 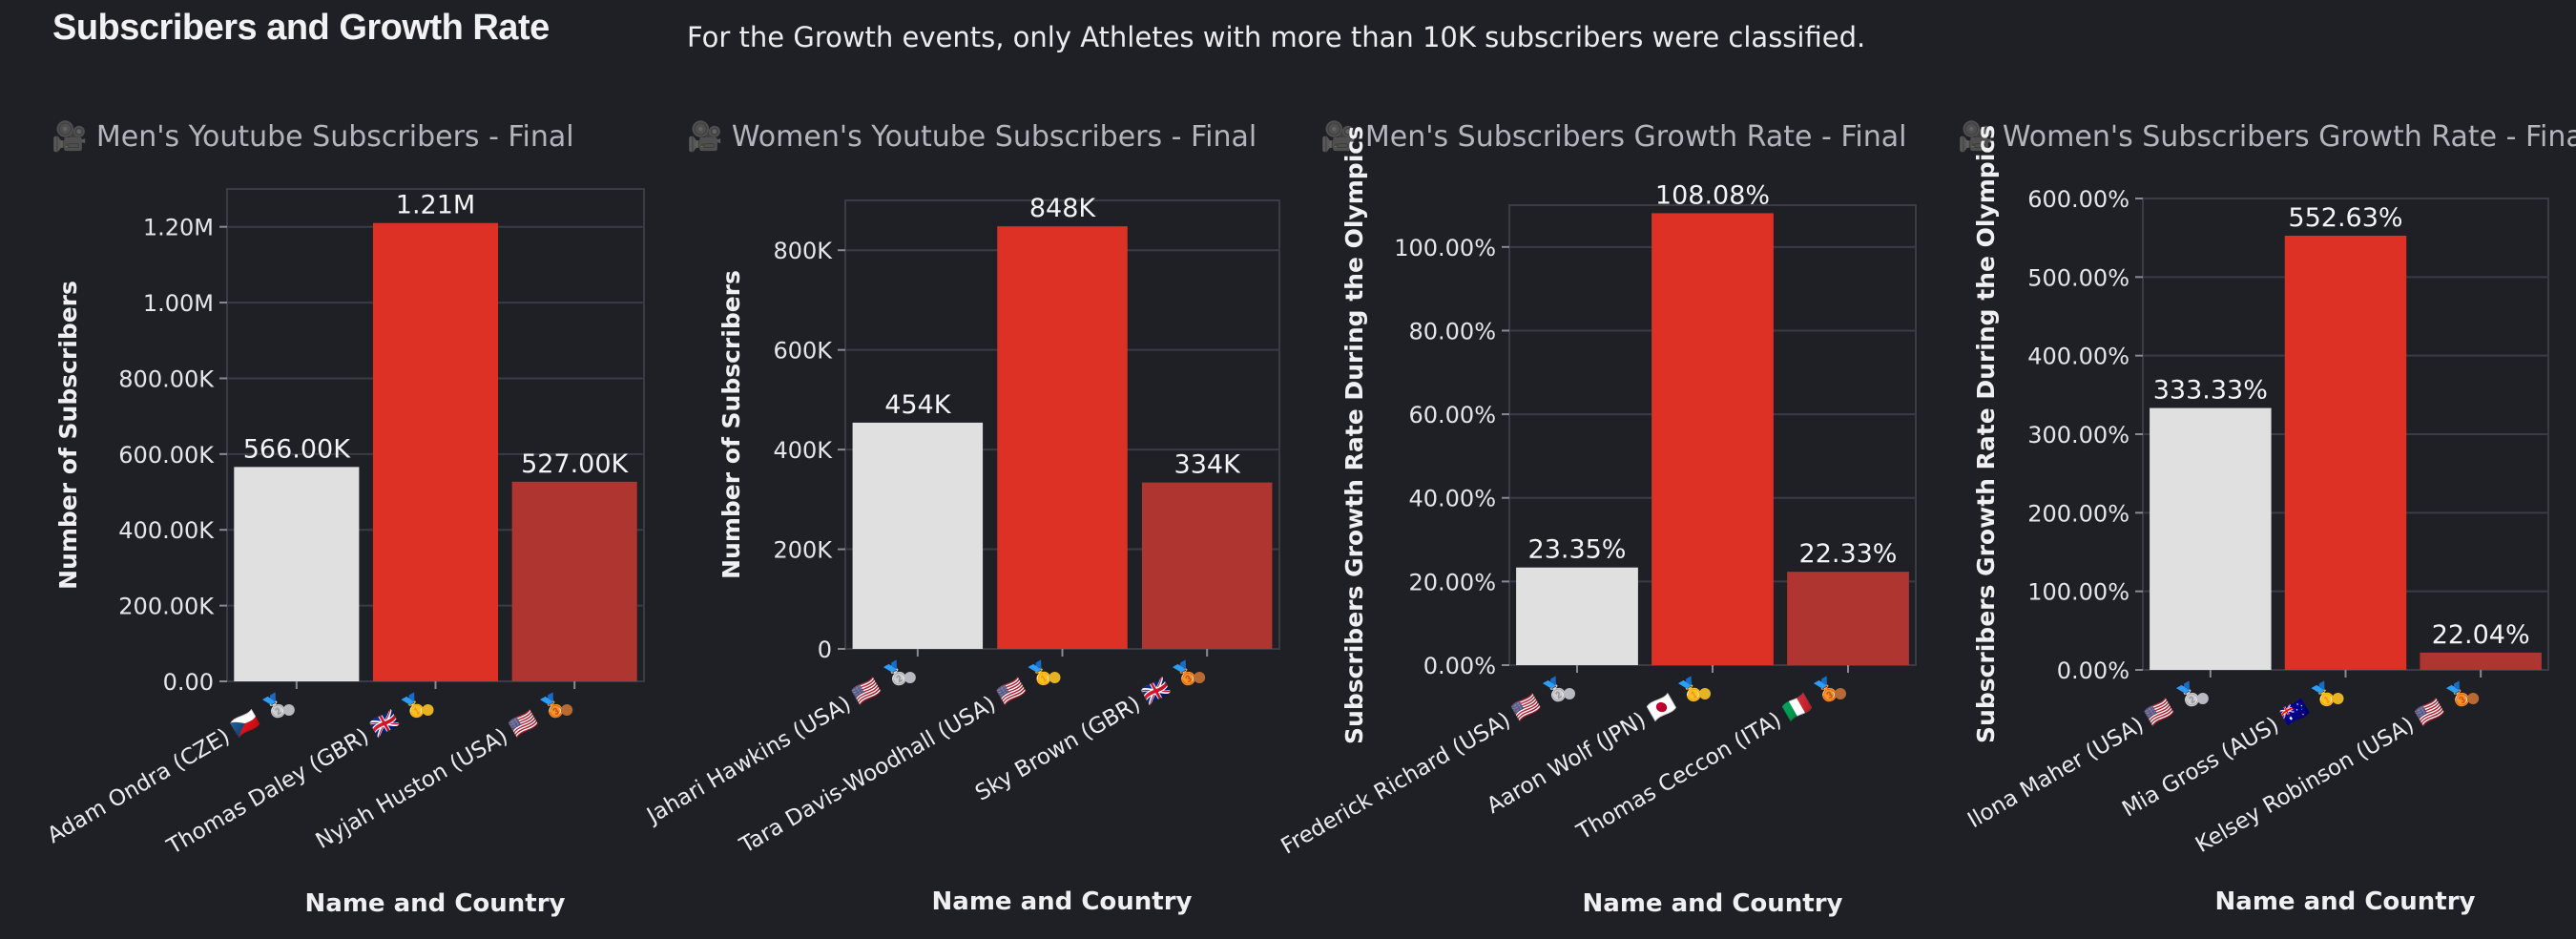 What do you see at coordinates (1577, 550) in the screenshot?
I see `data-label: 23.35%` at bounding box center [1577, 550].